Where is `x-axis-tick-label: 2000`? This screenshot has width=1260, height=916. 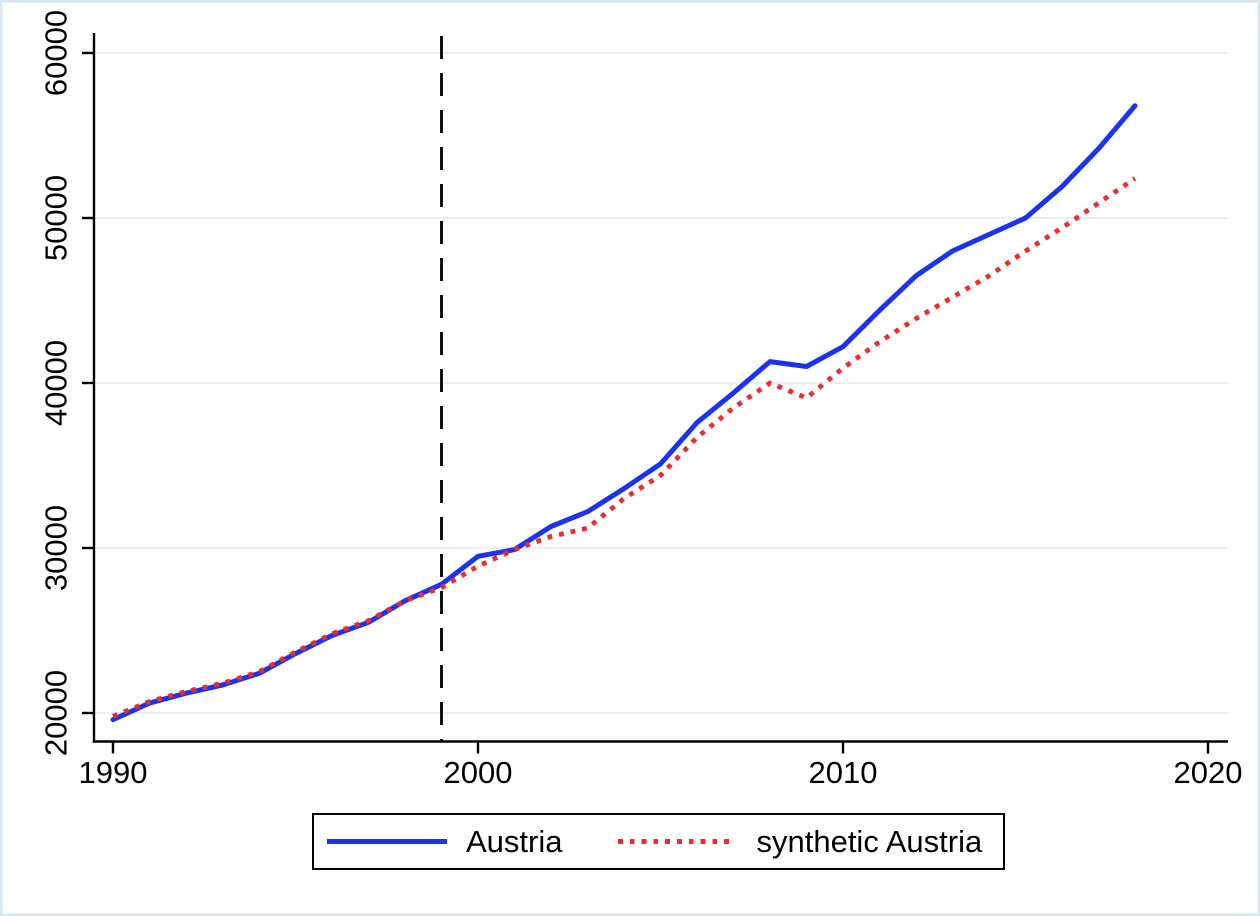
x-axis-tick-label: 2000 is located at coordinates (478, 772).